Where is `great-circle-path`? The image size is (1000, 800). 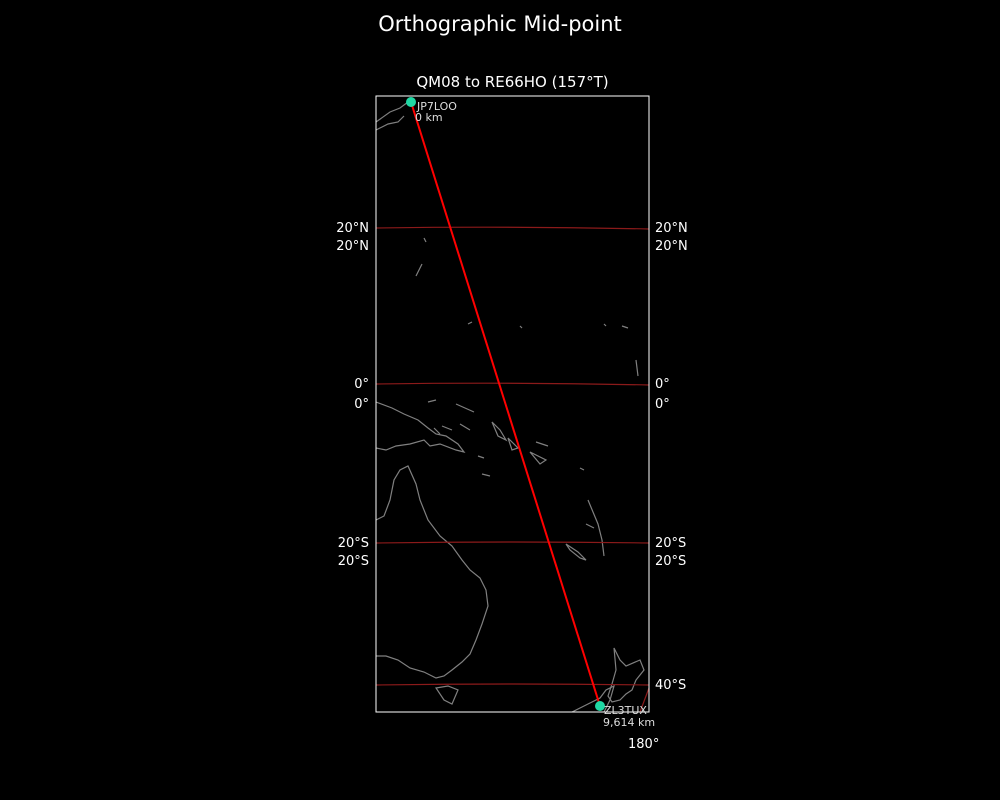
great-circle-path is located at coordinates (505, 404).